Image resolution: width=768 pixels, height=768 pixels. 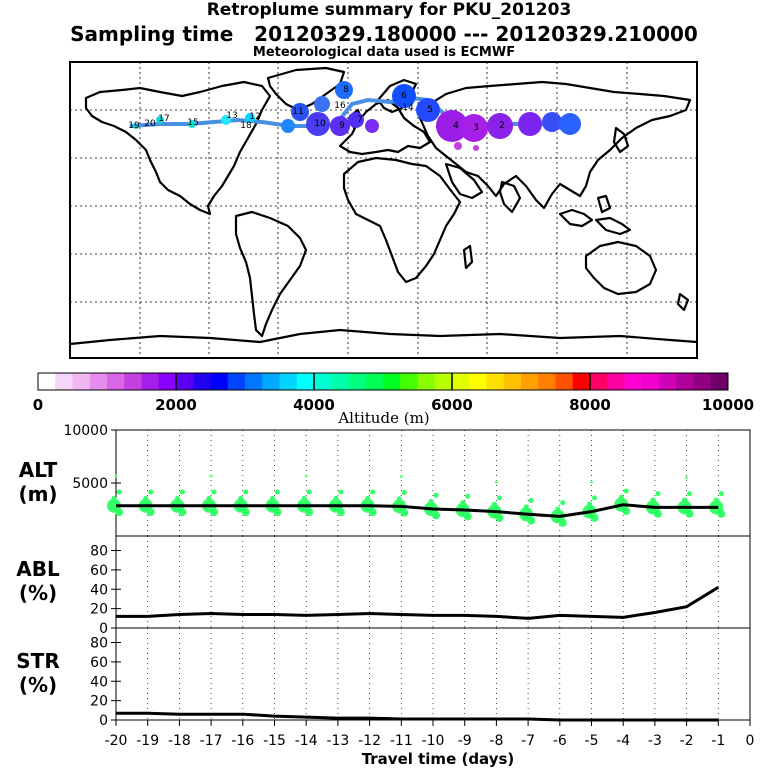 What do you see at coordinates (337, 741) in the screenshot?
I see `x-tick-label: -13` at bounding box center [337, 741].